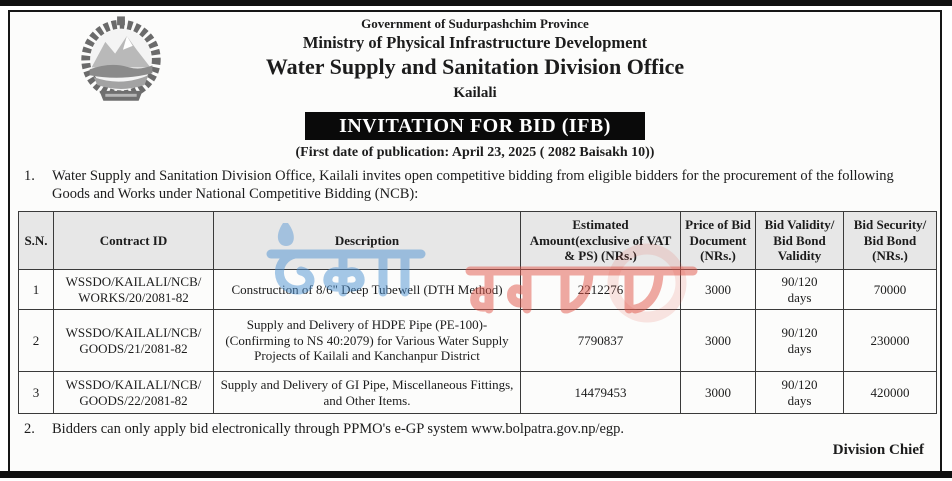  I want to click on cell-bid-security: 70000, so click(890, 289).